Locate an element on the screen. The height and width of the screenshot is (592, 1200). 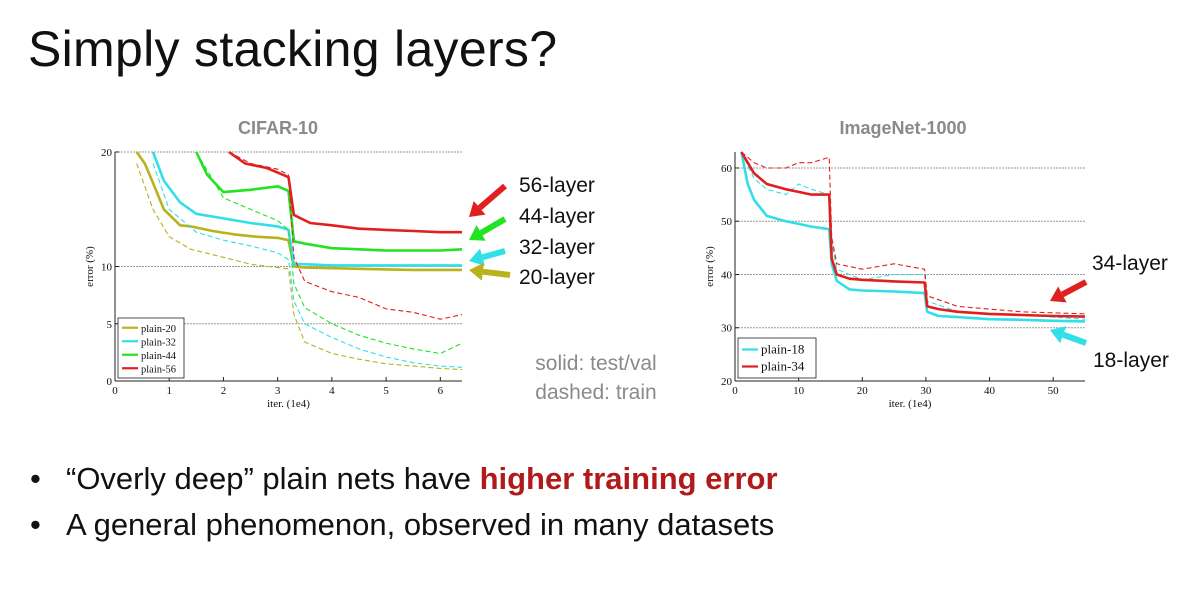
series-plain-34-train is located at coordinates (913, 233).